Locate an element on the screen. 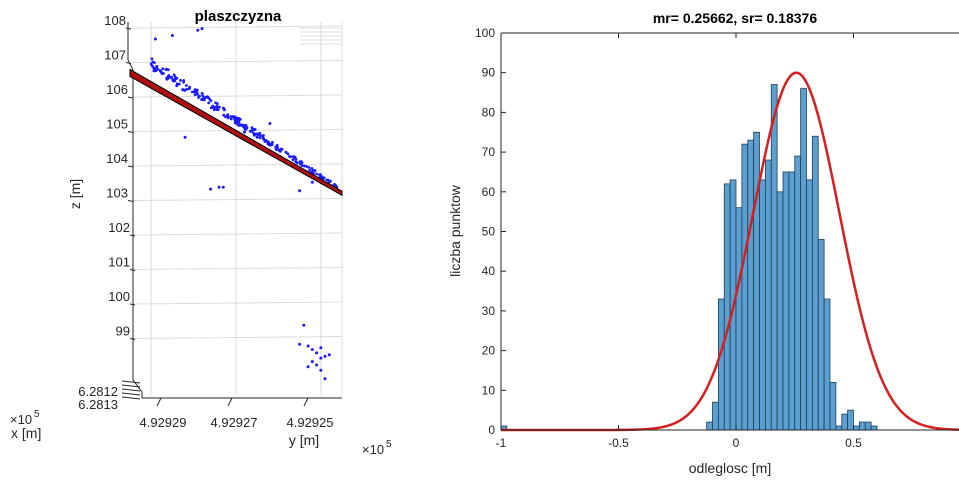  z-tick-label: 104 is located at coordinates (117, 158).